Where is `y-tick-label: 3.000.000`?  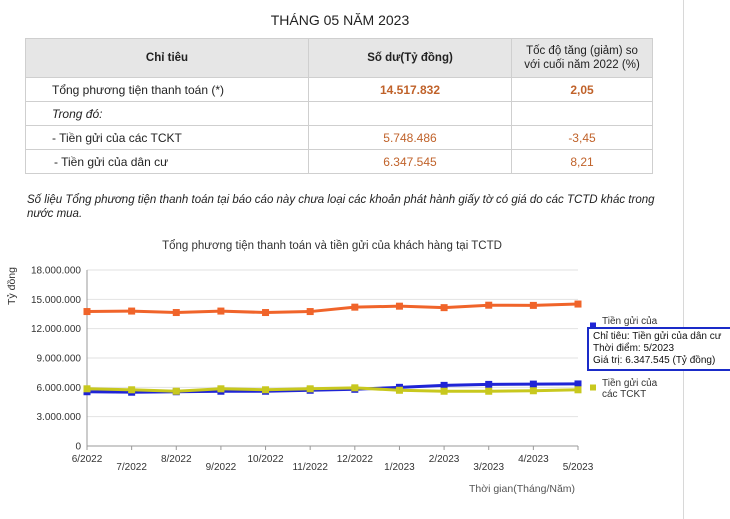
y-tick-label: 3.000.000 is located at coordinates (59, 417).